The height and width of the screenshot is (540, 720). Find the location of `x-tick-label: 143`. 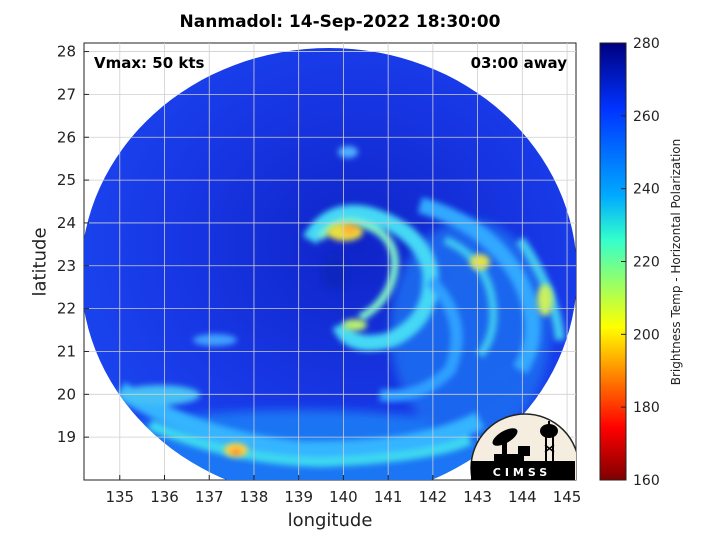

x-tick-label: 143 is located at coordinates (477, 497).